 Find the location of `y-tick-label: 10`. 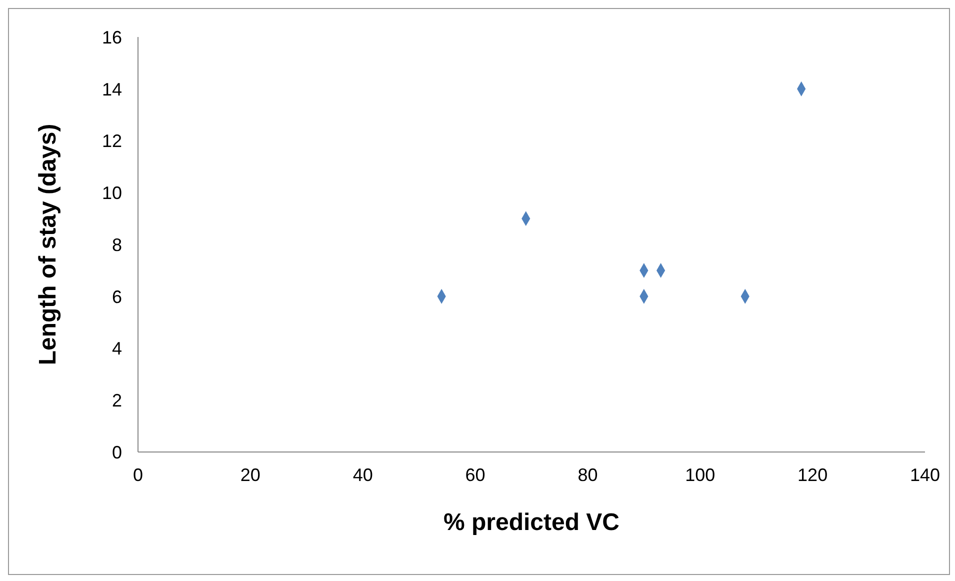

y-tick-label: 10 is located at coordinates (112, 193).